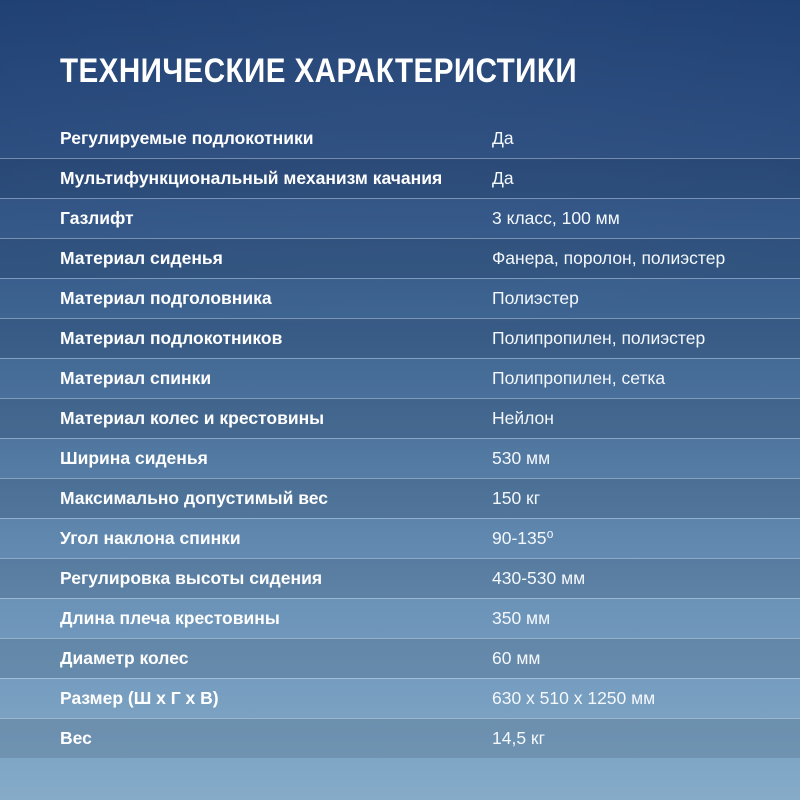  I want to click on spec-row: Максимально допустимый вес 150 кг, so click(400, 498).